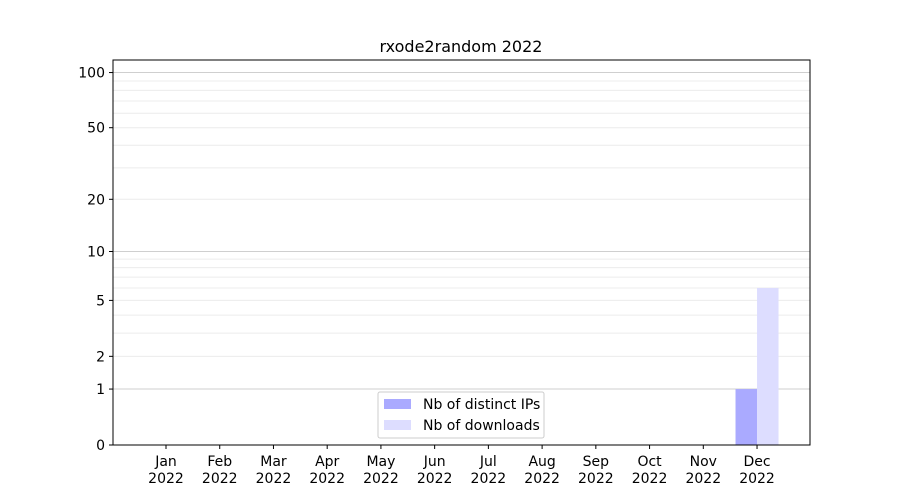 The image size is (900, 500). Describe the element at coordinates (327, 470) in the screenshot. I see `x-tick-label: Apr 2022` at that location.